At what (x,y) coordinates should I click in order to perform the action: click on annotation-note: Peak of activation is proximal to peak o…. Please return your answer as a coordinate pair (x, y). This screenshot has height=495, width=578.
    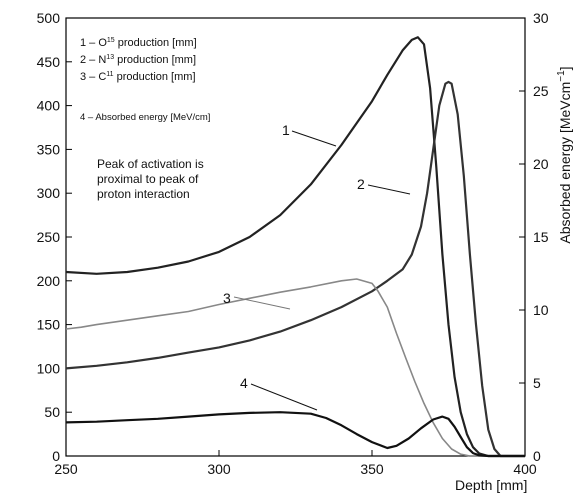
    Looking at the image, I should click on (150, 179).